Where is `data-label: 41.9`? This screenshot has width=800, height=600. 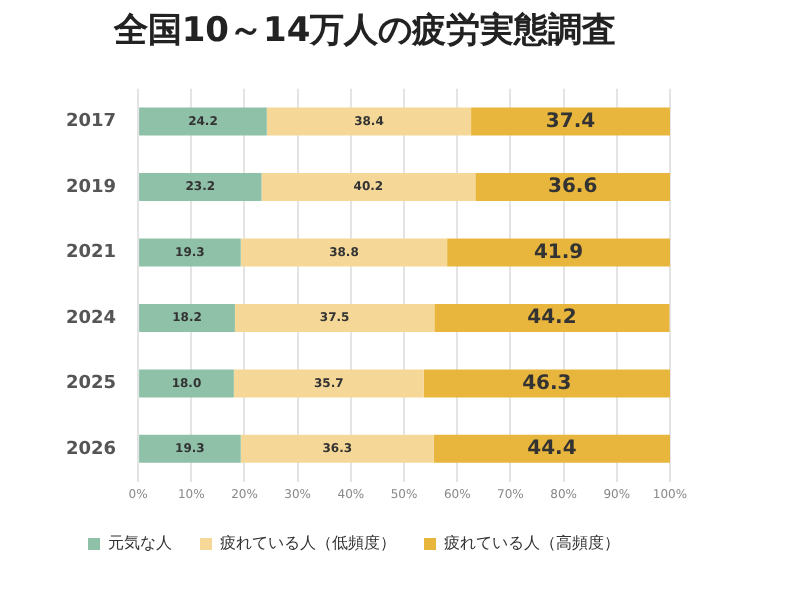 data-label: 41.9 is located at coordinates (558, 252).